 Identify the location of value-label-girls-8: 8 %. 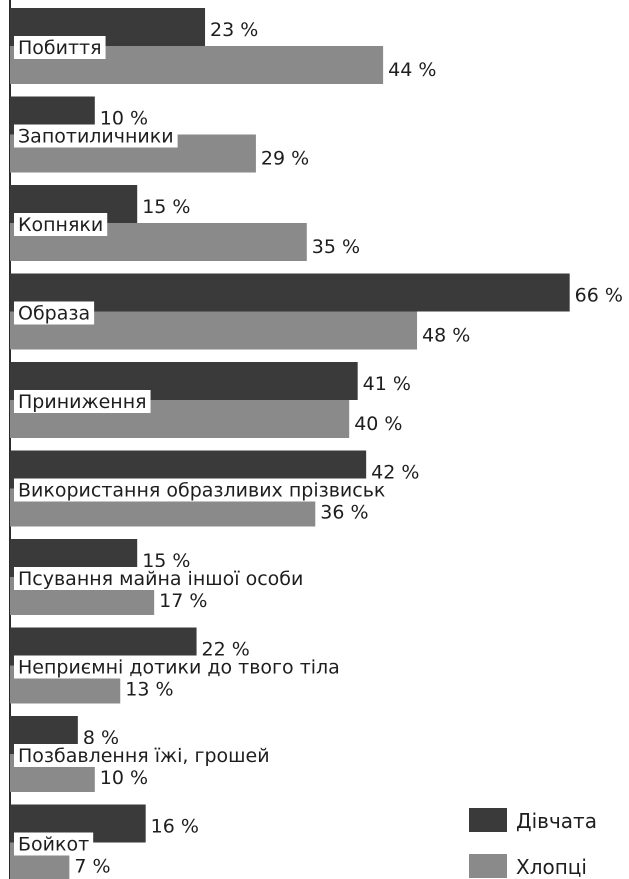
(101, 738).